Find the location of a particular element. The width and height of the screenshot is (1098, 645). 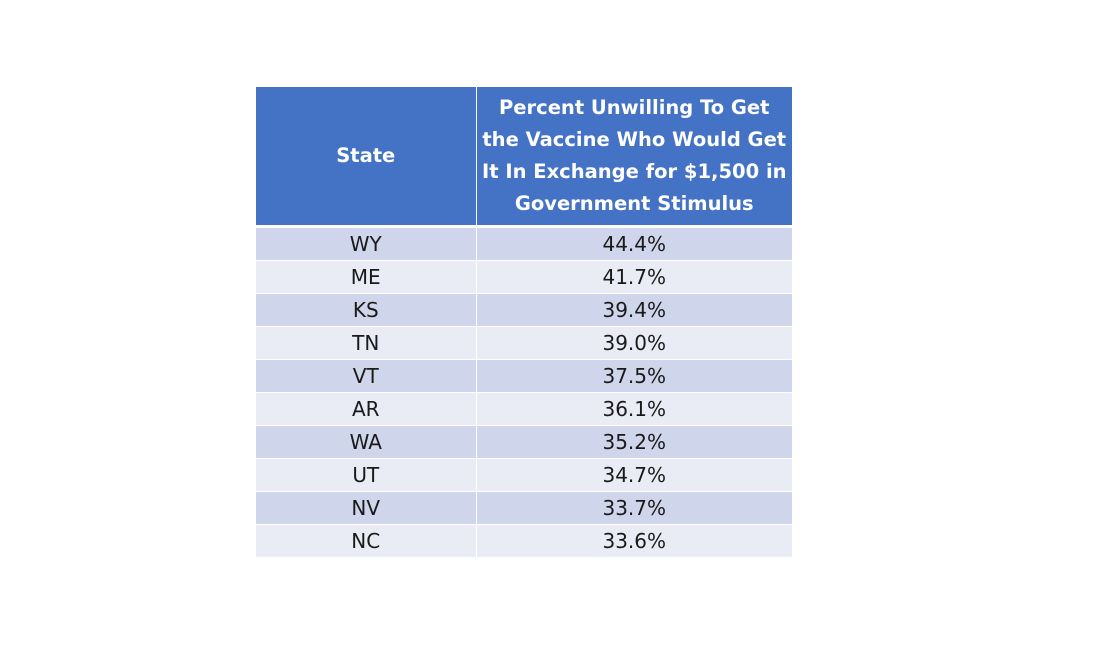

state-cell: KS is located at coordinates (366, 310).